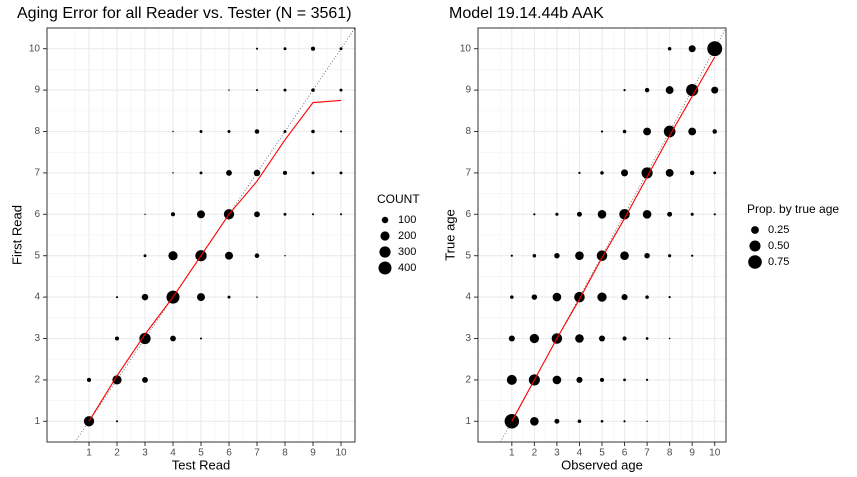  What do you see at coordinates (449, 235) in the screenshot?
I see `y-axis-label: True age` at bounding box center [449, 235].